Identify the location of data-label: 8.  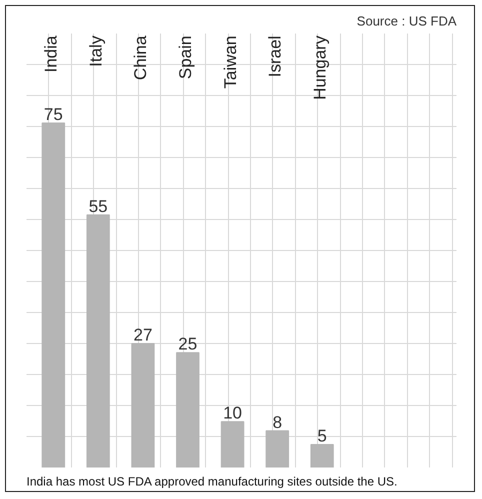
(277, 422).